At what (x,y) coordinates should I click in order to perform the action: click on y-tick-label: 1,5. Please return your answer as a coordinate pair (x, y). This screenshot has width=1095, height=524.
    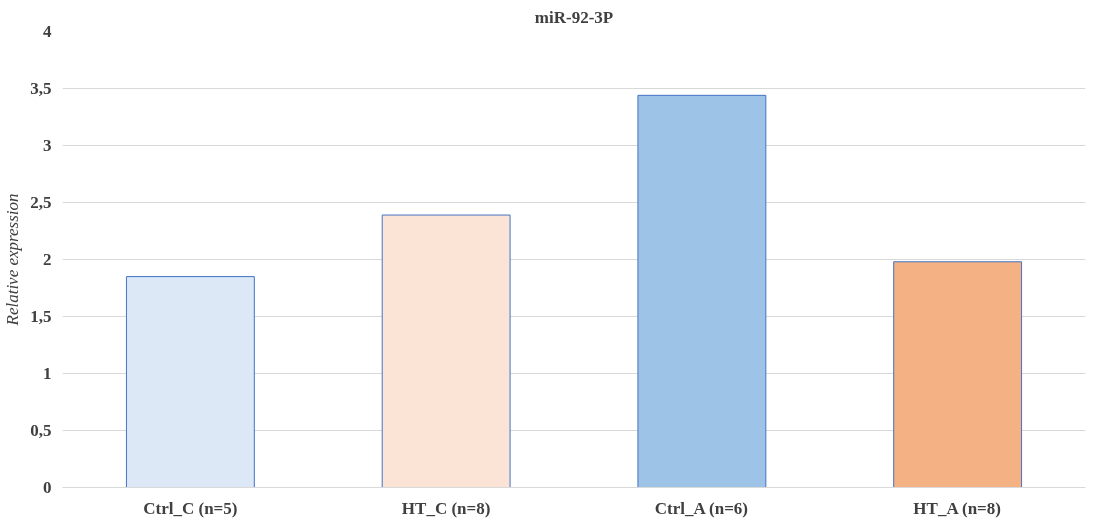
    Looking at the image, I should click on (41, 316).